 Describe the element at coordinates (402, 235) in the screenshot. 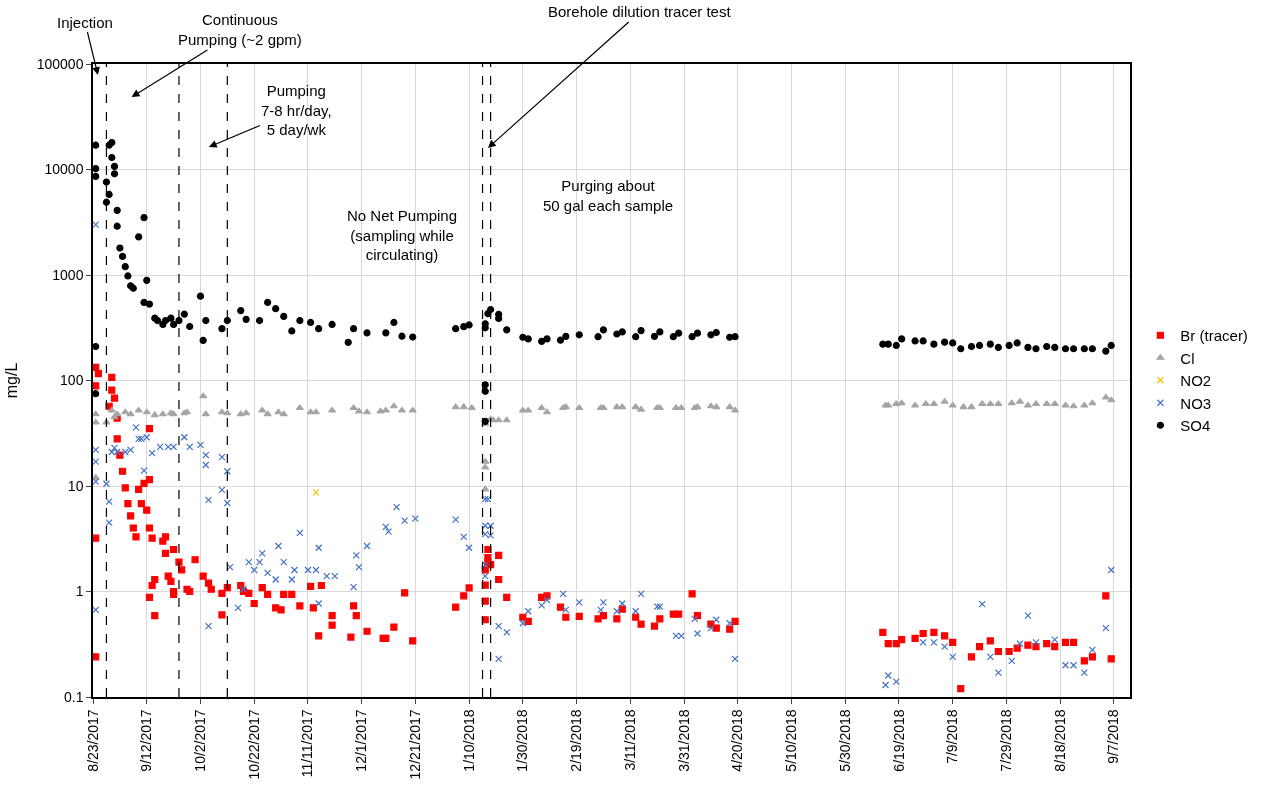

I see `annotation: No Net Pumping (sampling while circulating)` at that location.